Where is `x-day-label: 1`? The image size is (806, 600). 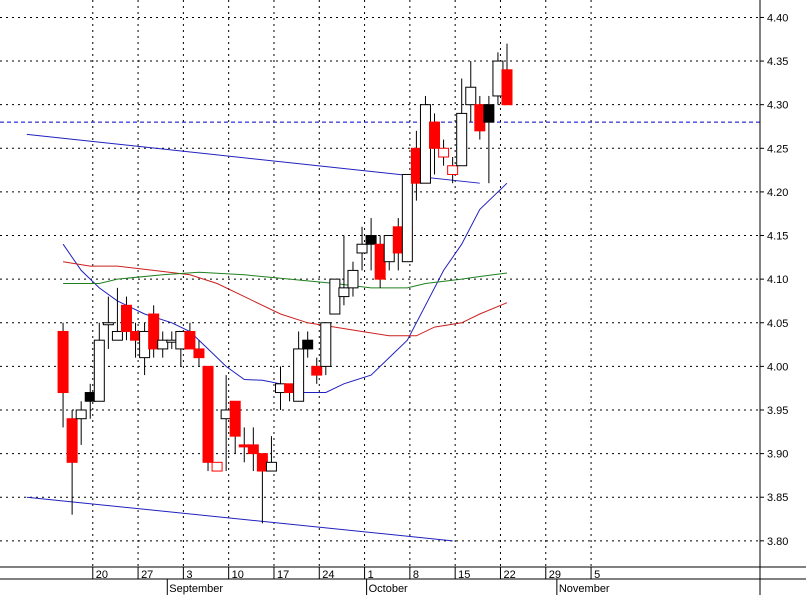 x-day-label: 1 is located at coordinates (371, 575).